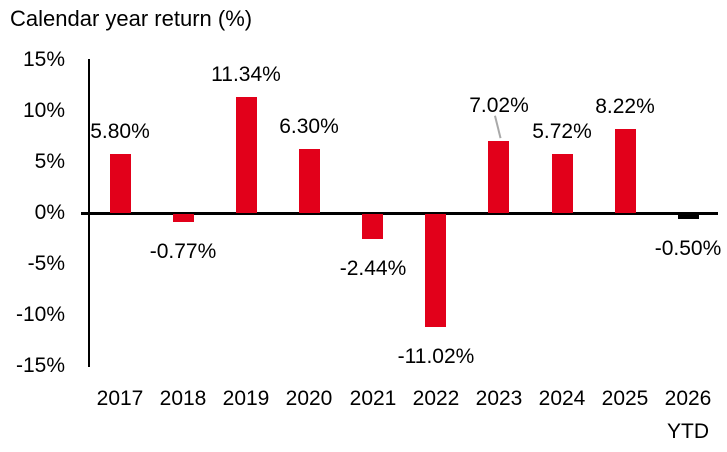 This screenshot has height=452, width=727. Describe the element at coordinates (499, 105) in the screenshot. I see `value-label-2023: 7.02%` at that location.